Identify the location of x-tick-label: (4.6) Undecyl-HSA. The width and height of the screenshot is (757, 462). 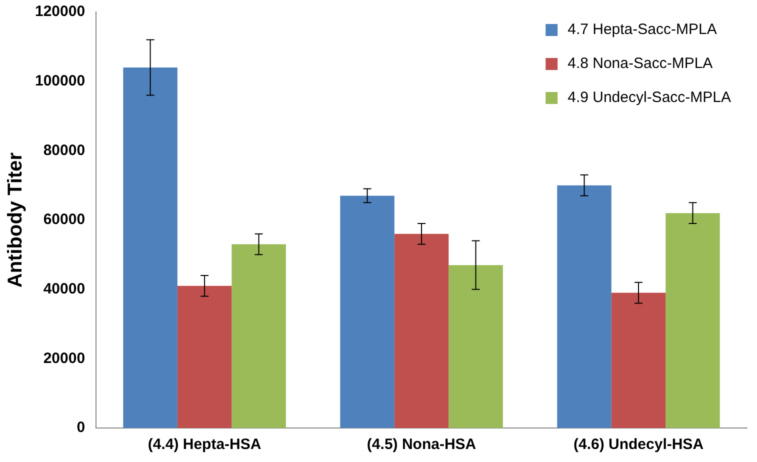
(638, 445).